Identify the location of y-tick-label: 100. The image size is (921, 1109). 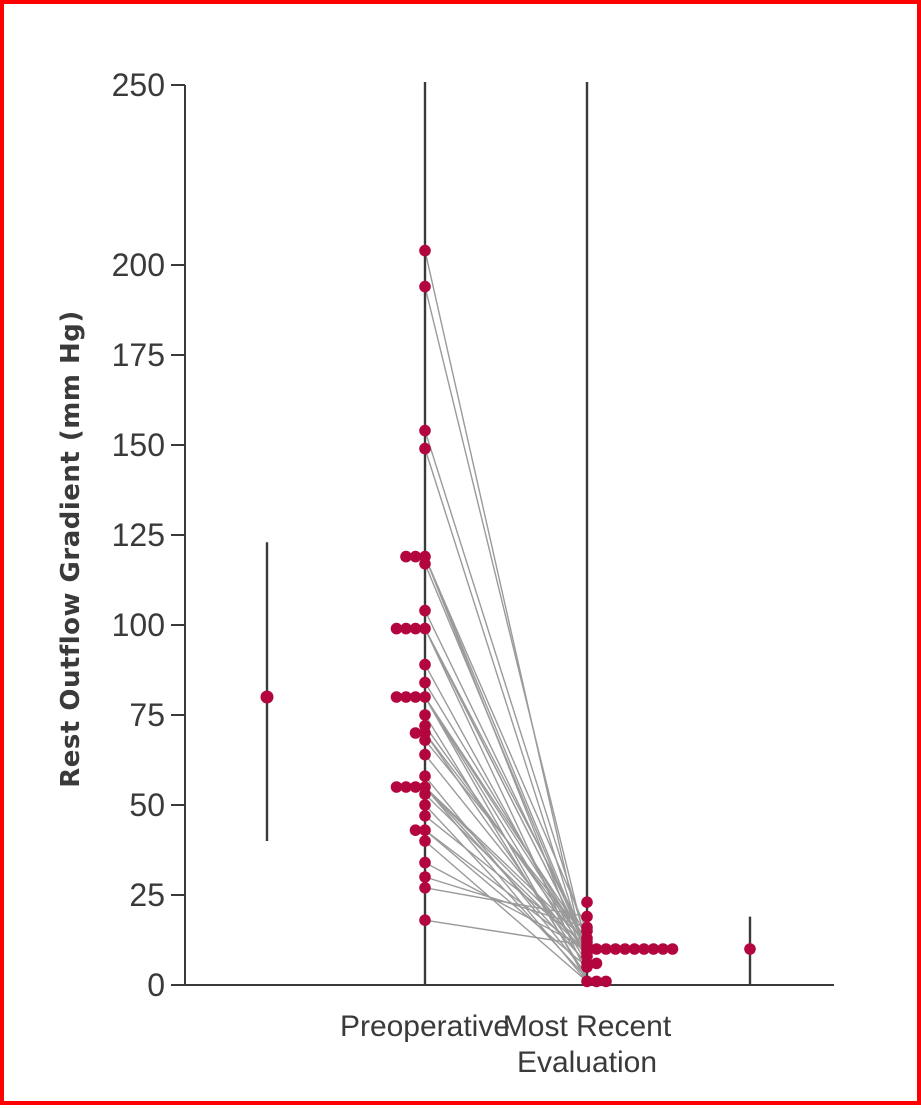
(138, 625).